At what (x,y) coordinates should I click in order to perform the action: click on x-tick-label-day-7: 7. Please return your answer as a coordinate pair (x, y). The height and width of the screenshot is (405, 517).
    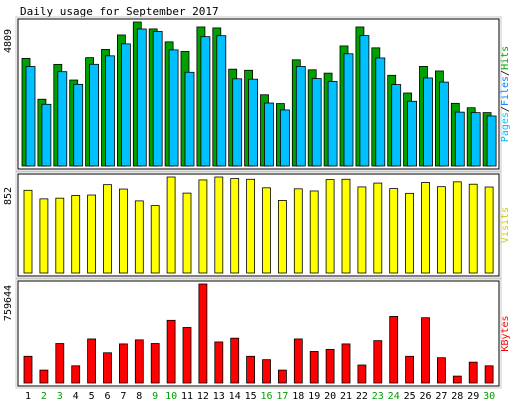
    Looking at the image, I should click on (123, 396).